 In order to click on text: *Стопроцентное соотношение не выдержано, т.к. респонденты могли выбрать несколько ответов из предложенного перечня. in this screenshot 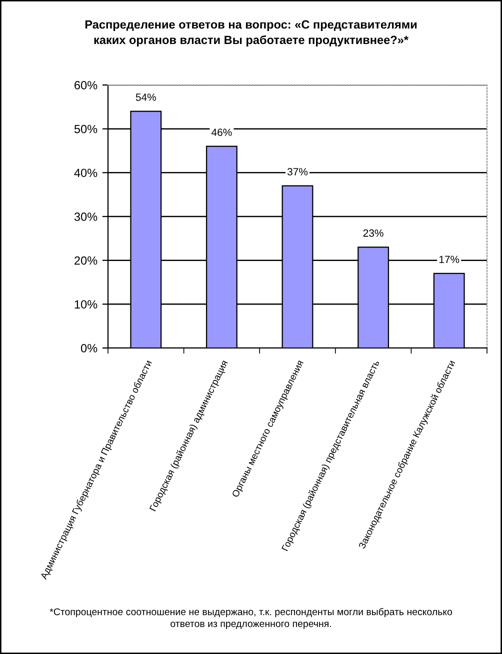, I will do `click(251, 619)`.